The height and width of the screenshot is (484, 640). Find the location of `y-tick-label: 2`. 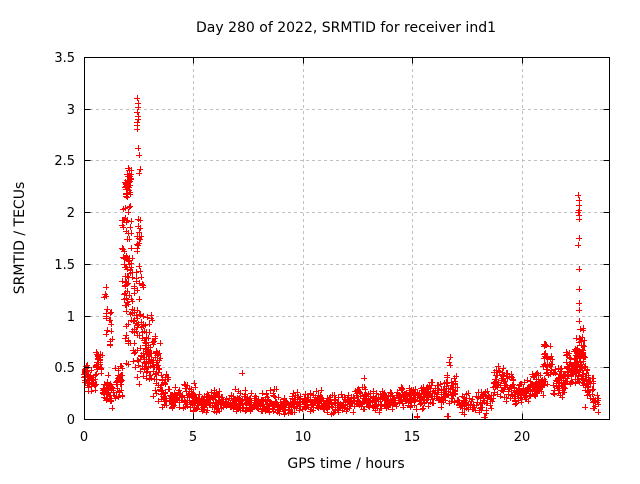

y-tick-label: 2 is located at coordinates (71, 213).